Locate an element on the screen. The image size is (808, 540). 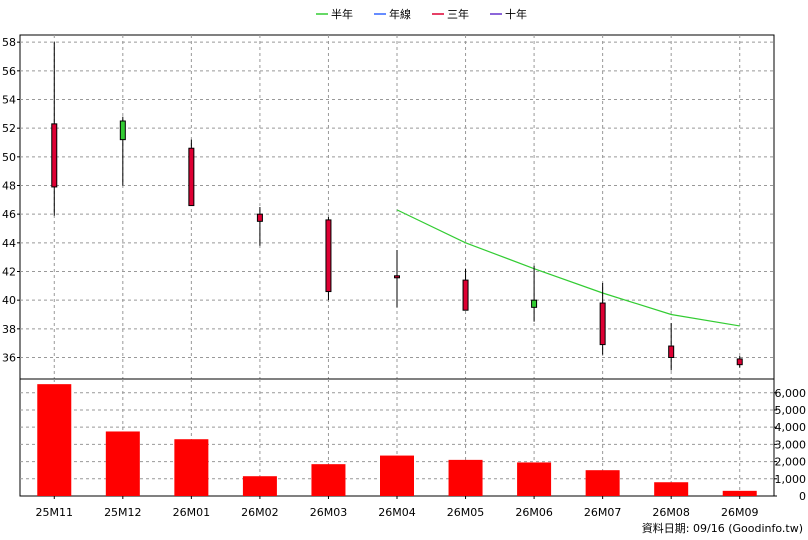
price-tick-label-8: 52 is located at coordinates (9, 128).